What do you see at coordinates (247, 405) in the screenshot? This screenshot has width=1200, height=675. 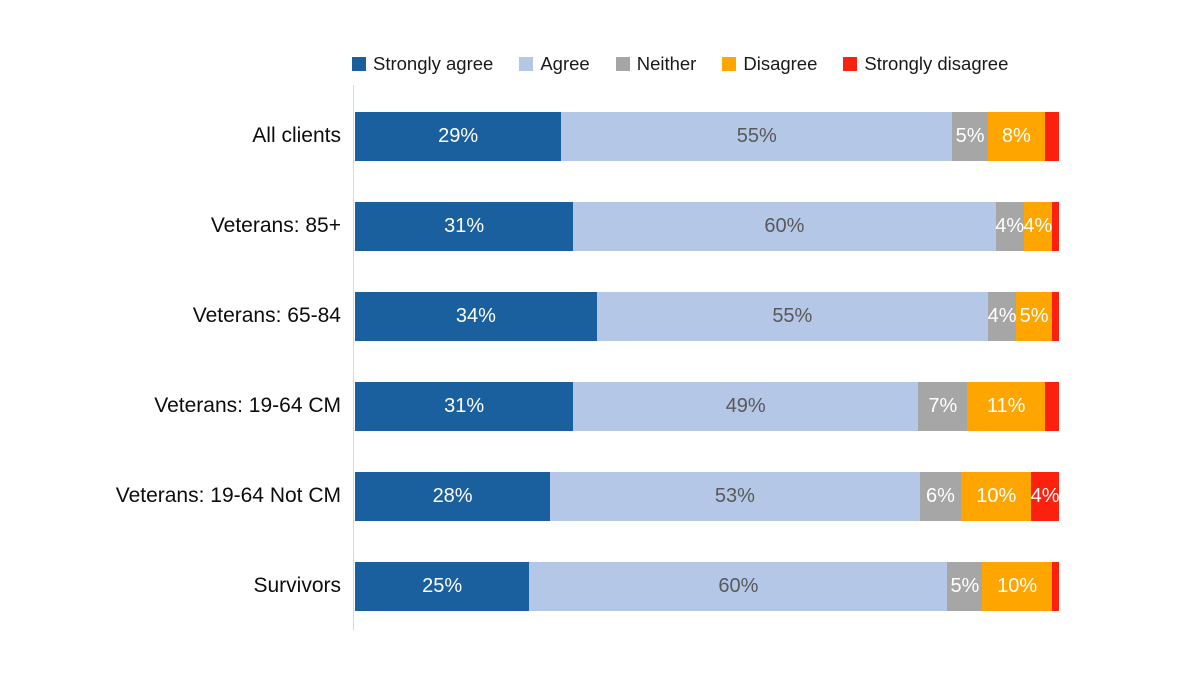 I see `category-label: Veterans: 19-64 CM` at bounding box center [247, 405].